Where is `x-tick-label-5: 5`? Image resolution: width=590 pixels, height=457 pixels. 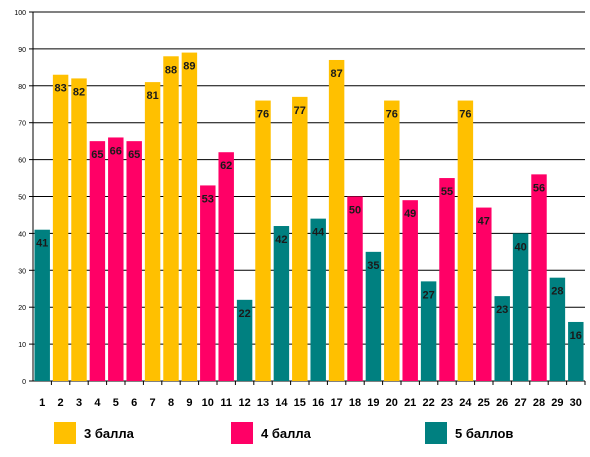
x-tick-label-5: 5 is located at coordinates (116, 403).